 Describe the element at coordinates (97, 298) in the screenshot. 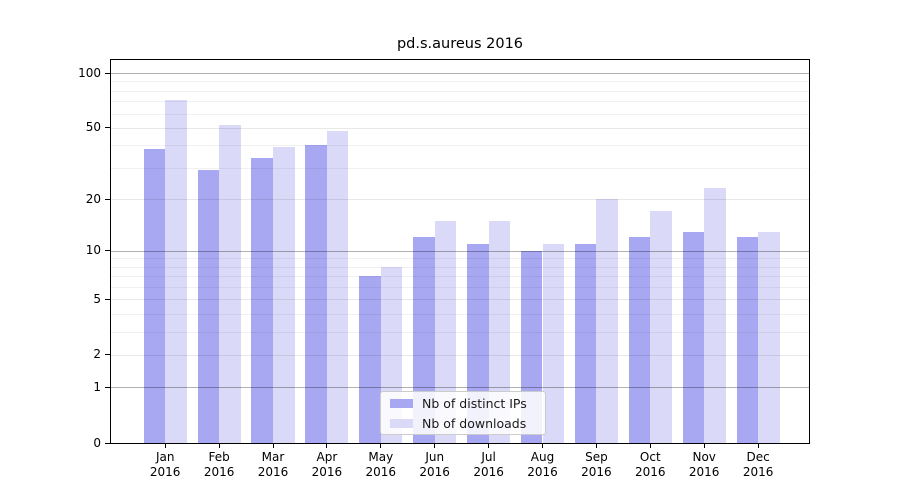

I see `y-axis-label-5: 5` at that location.